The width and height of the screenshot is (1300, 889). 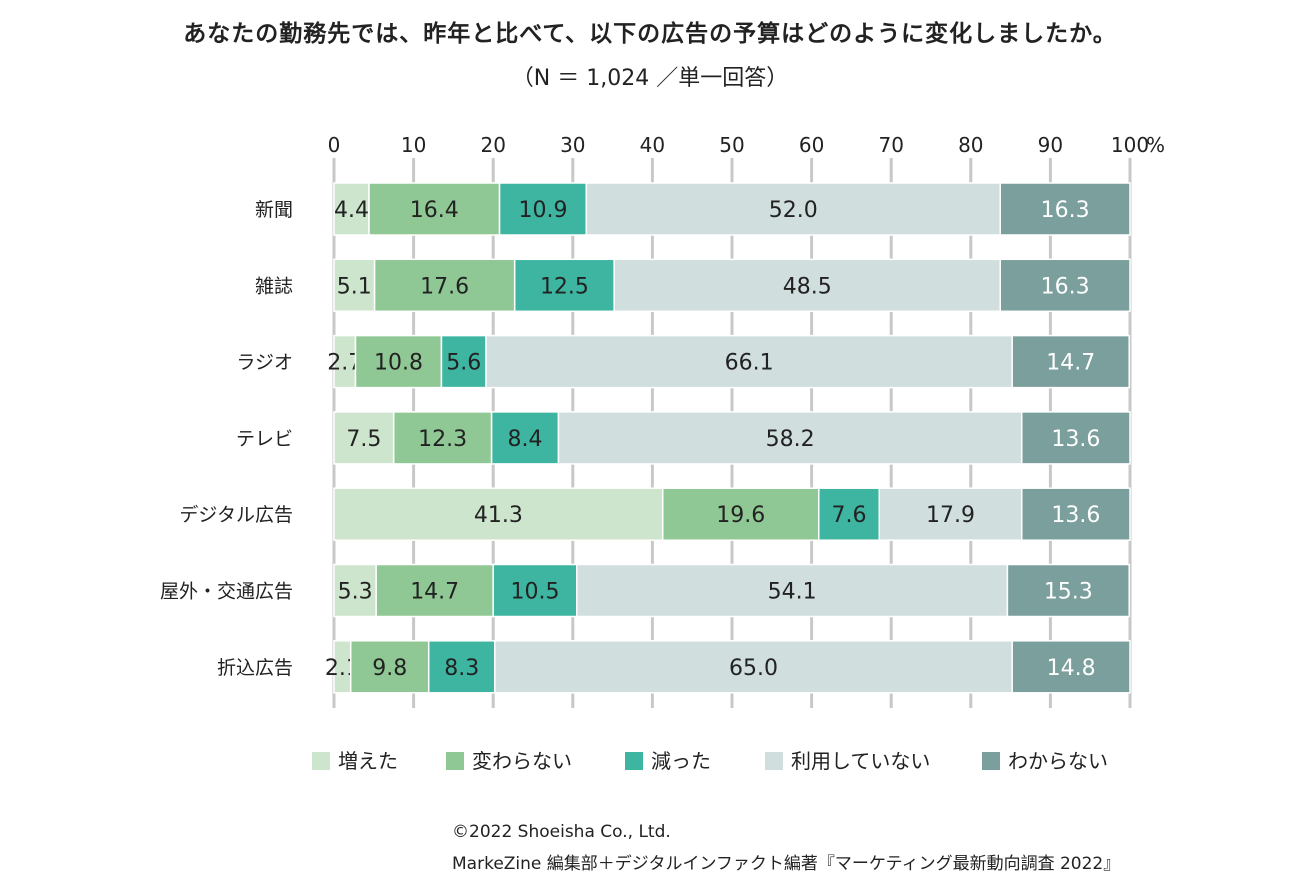 What do you see at coordinates (264, 363) in the screenshot?
I see `category-label: ラジオ` at bounding box center [264, 363].